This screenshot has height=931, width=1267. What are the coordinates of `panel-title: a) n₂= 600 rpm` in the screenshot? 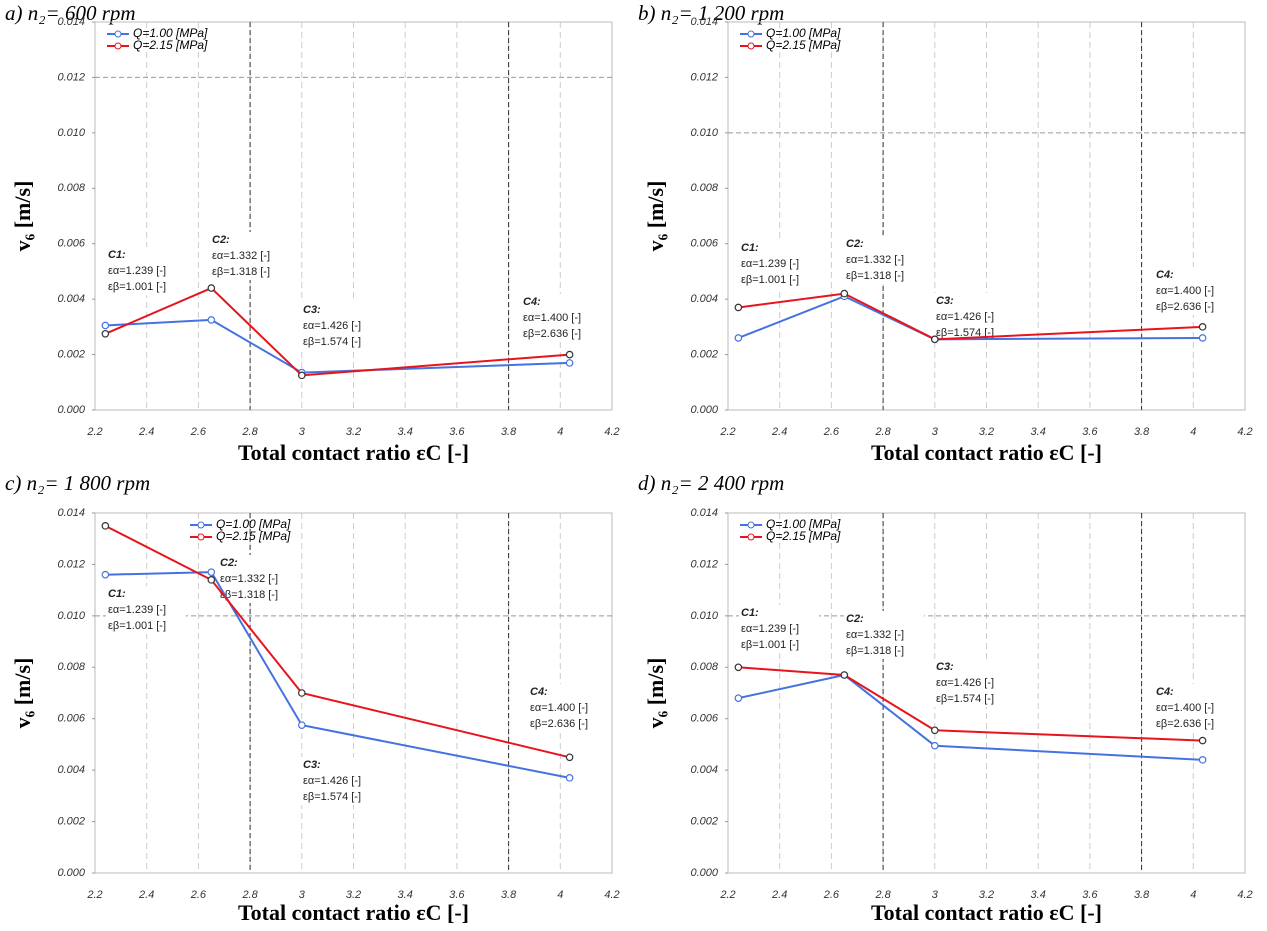 It's located at (70, 13).